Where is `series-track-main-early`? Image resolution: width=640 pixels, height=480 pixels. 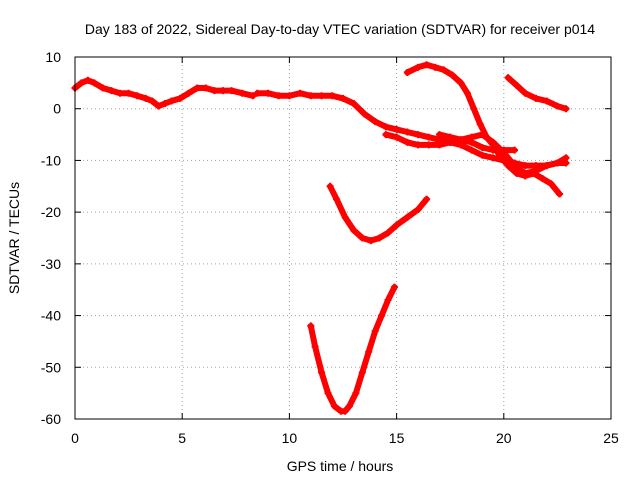
series-track-main-early is located at coordinates (164, 93).